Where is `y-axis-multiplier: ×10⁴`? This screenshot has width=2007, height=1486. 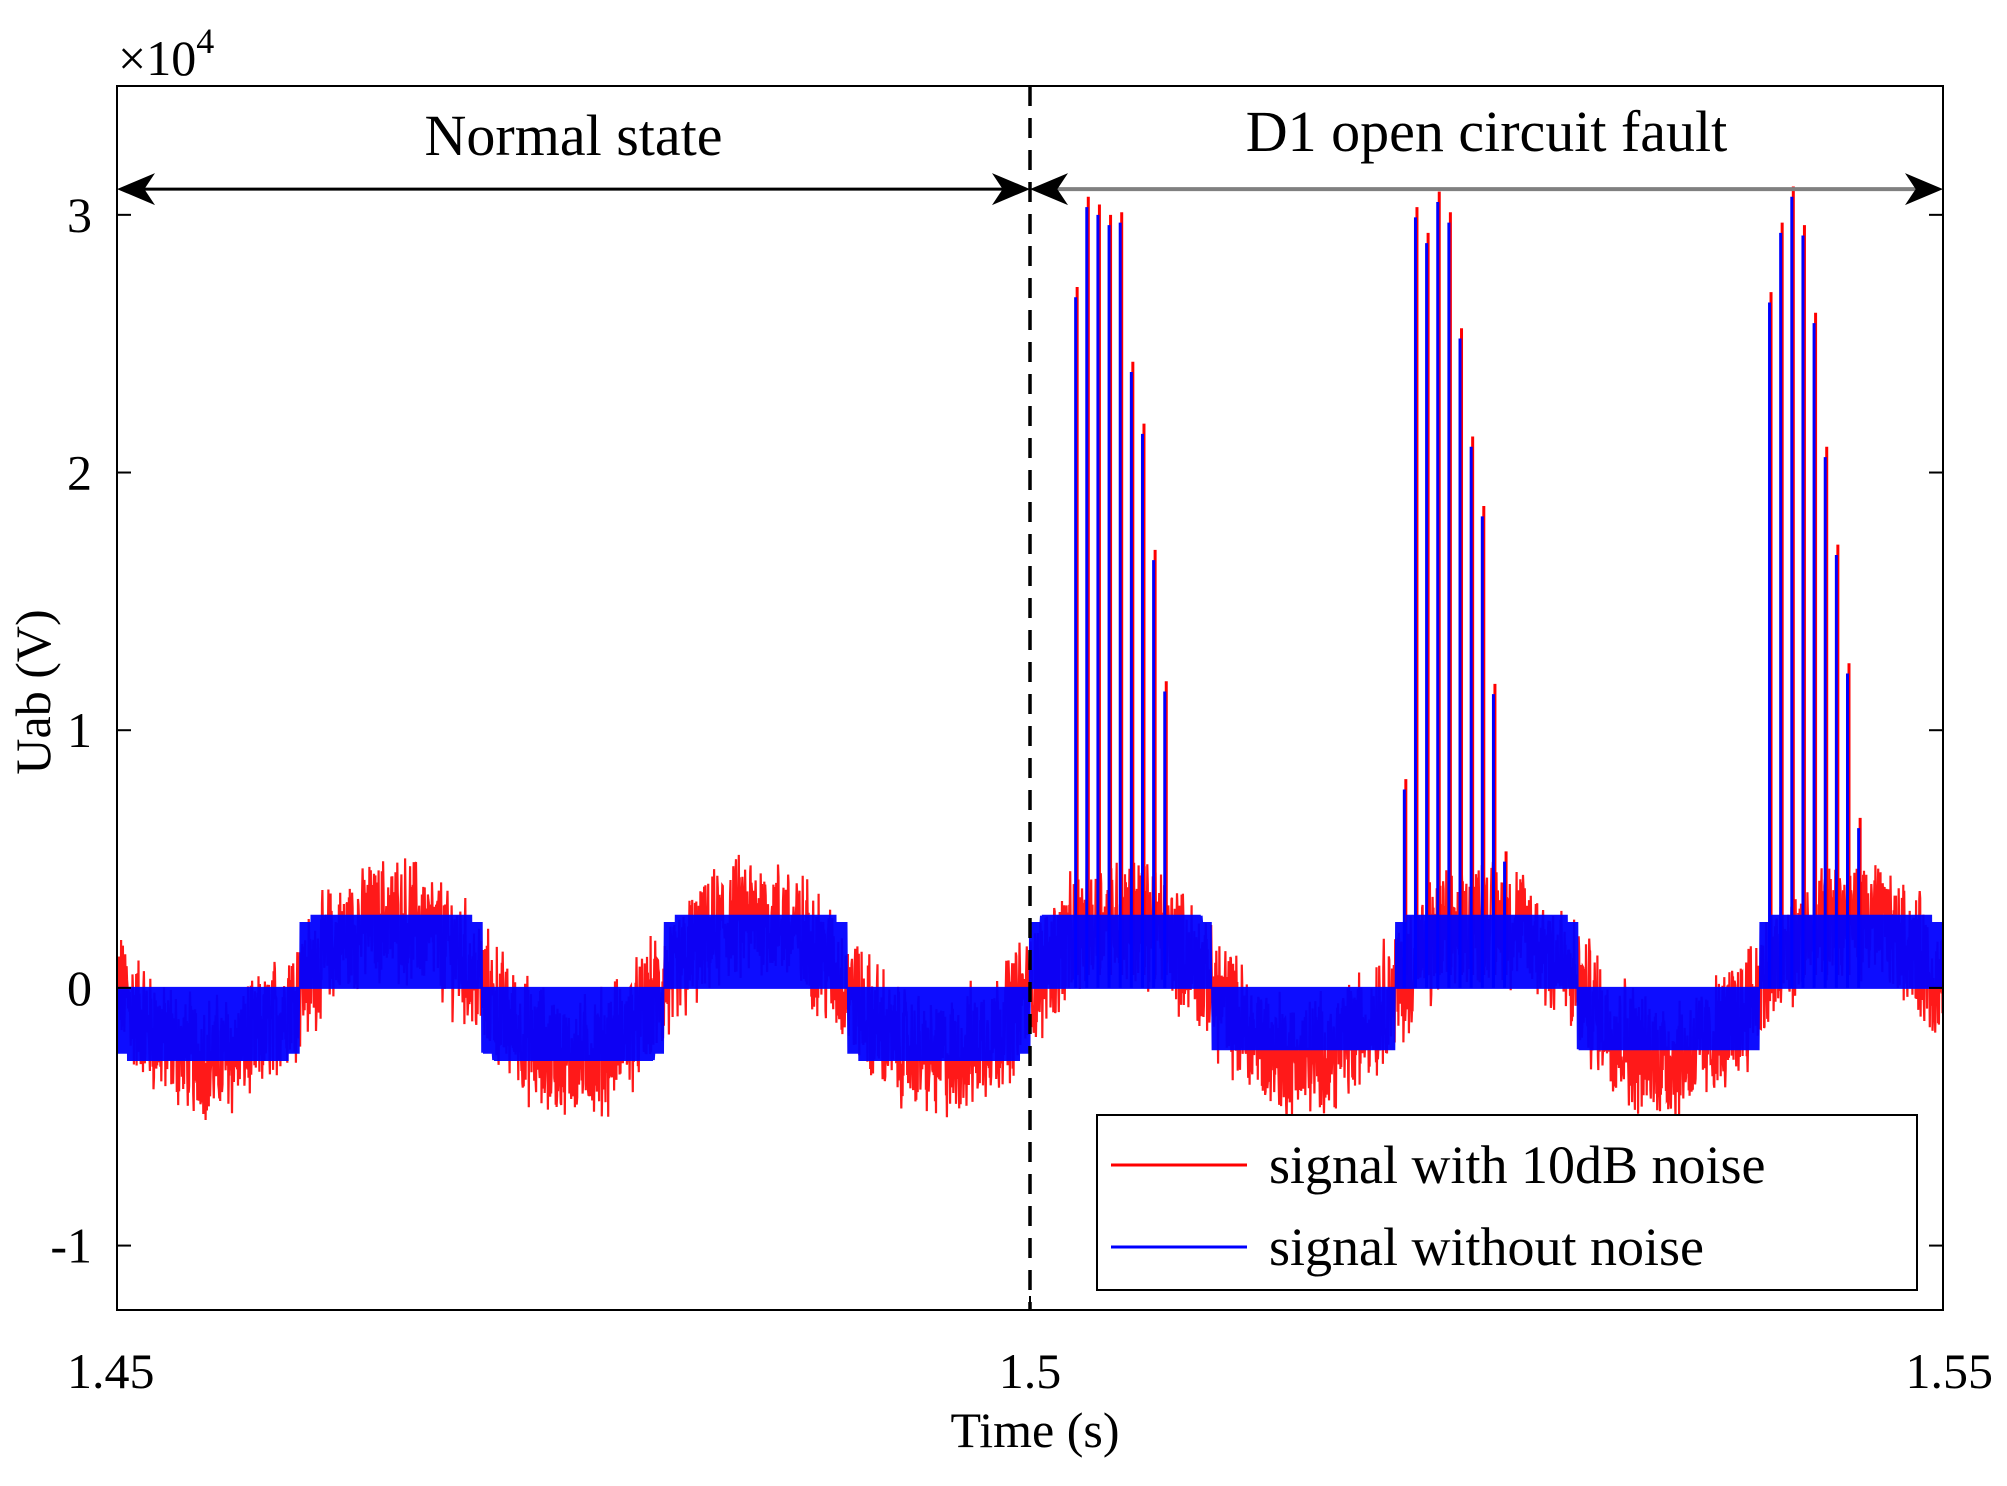
y-axis-multiplier: ×10⁴ is located at coordinates (166, 53).